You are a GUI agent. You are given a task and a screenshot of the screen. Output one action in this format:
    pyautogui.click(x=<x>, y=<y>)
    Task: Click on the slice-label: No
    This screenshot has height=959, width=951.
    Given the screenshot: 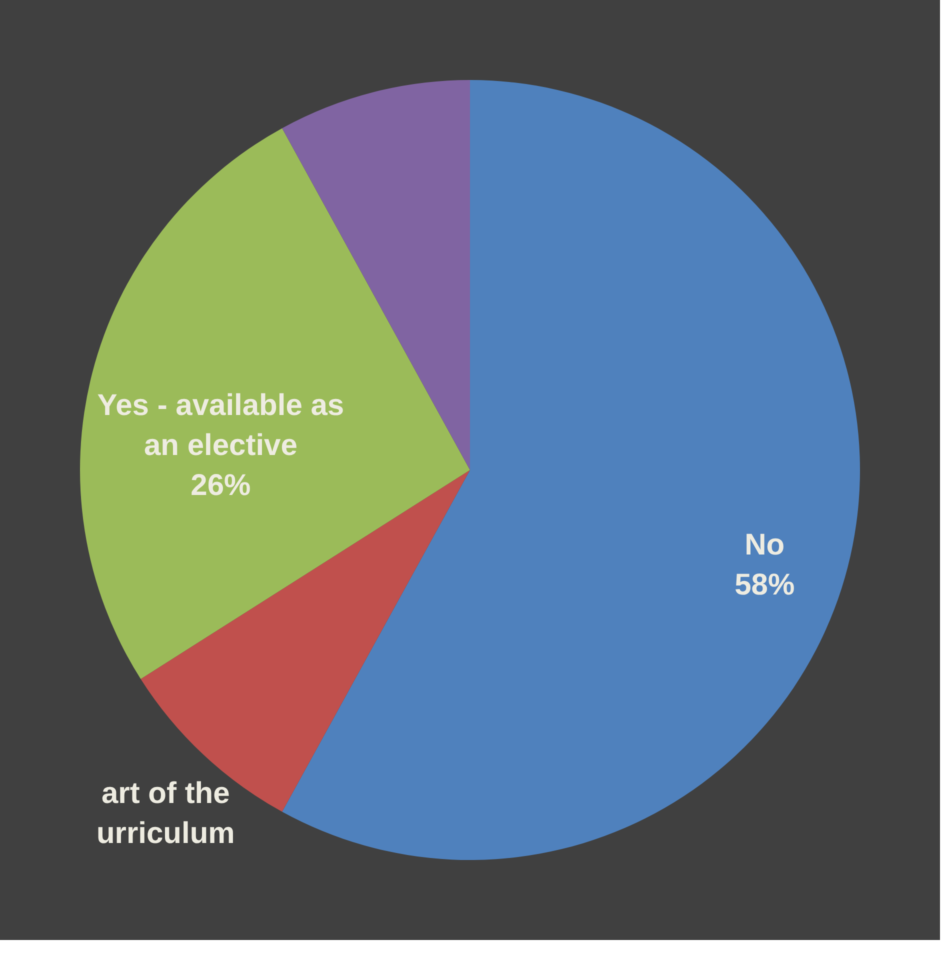 What is the action you would take?
    pyautogui.click(x=764, y=545)
    